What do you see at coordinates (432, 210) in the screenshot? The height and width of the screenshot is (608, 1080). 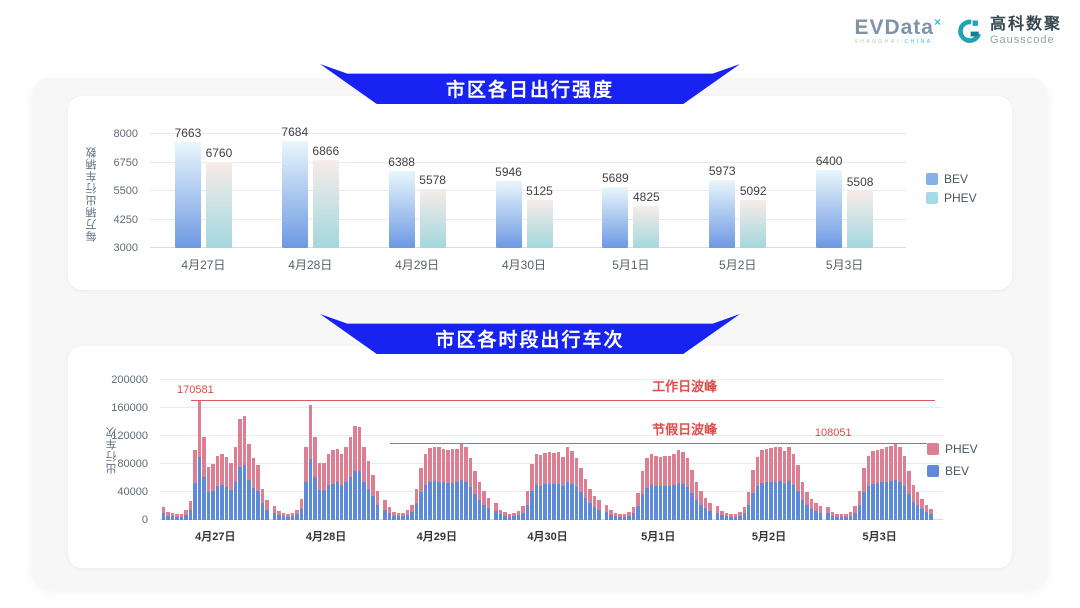 I see `bar-phev: 5578` at bounding box center [432, 210].